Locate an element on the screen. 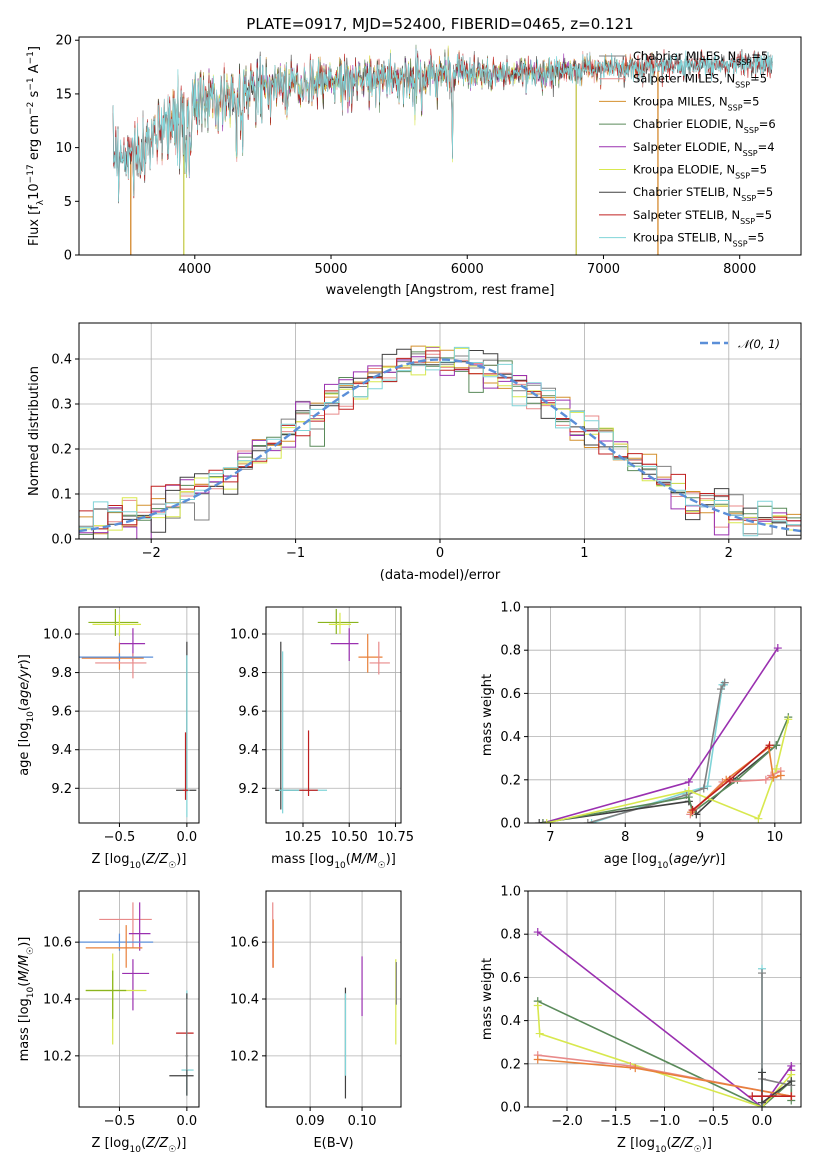  y-tick-label: 10.4 is located at coordinates (57, 1000).